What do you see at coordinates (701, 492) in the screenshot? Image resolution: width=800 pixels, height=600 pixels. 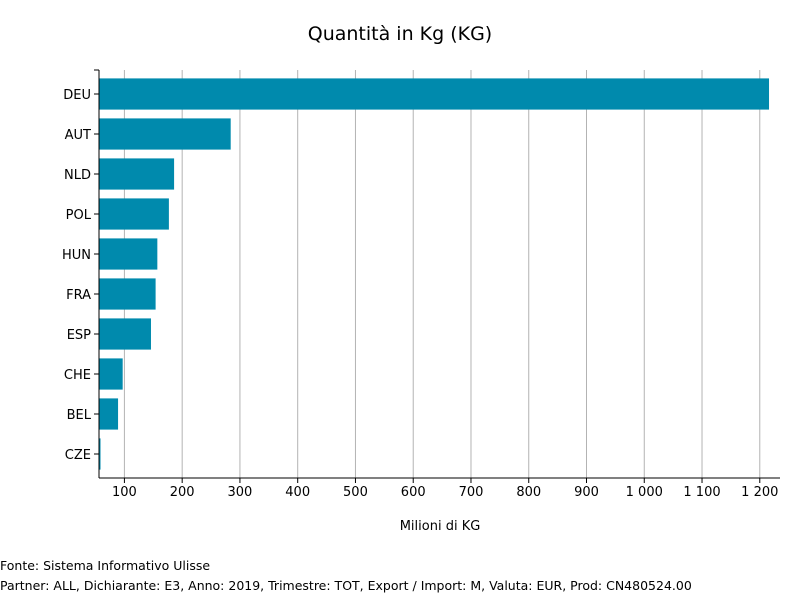 I see `x-tick-label: 1 100` at bounding box center [701, 492].